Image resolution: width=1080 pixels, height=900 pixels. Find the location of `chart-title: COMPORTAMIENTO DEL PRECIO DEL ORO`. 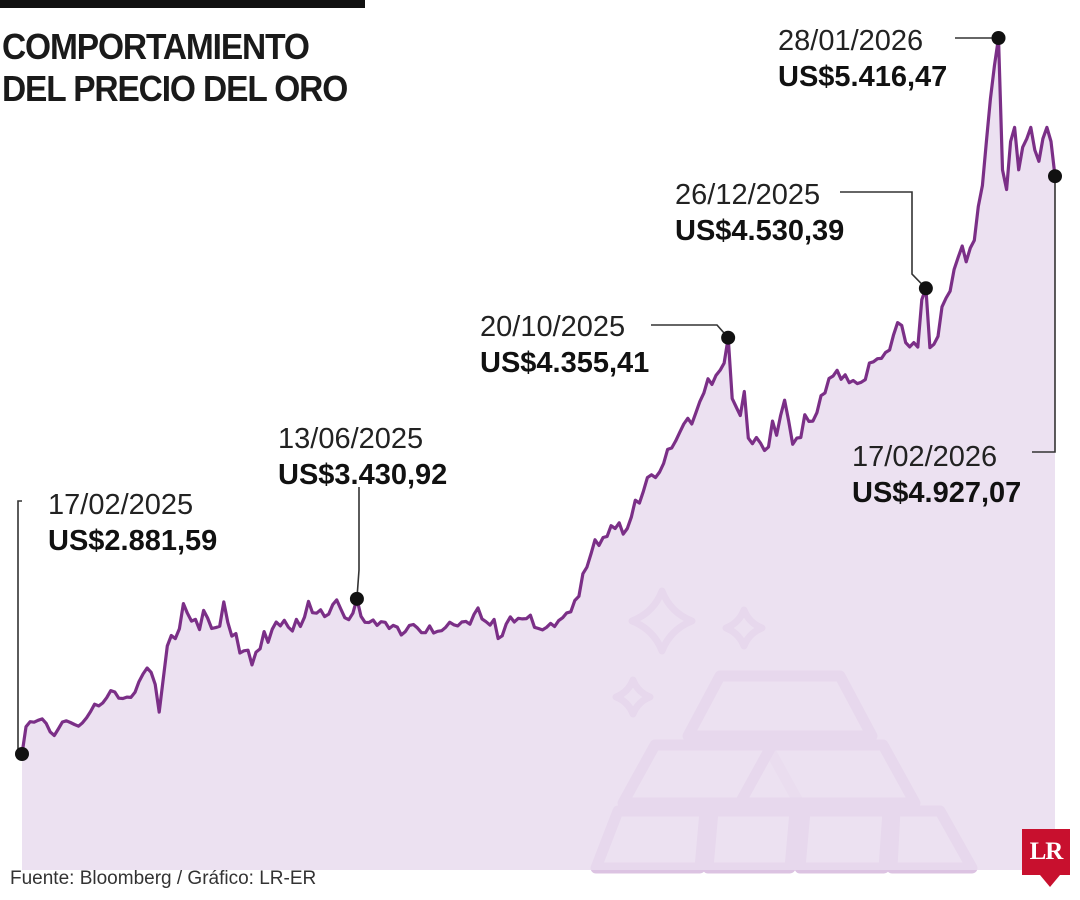

chart-title: COMPORTAMIENTO DEL PRECIO DEL ORO is located at coordinates (175, 68).